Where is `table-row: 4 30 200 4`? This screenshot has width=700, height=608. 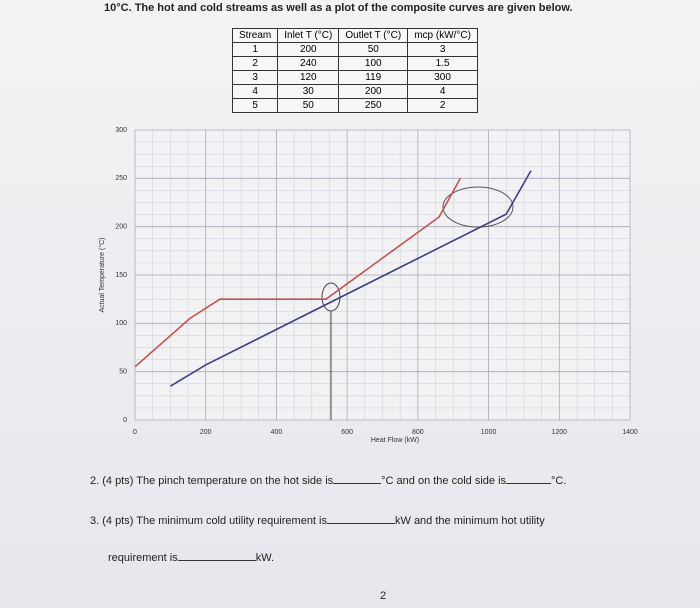 table-row: 4 30 200 4 is located at coordinates (354, 91).